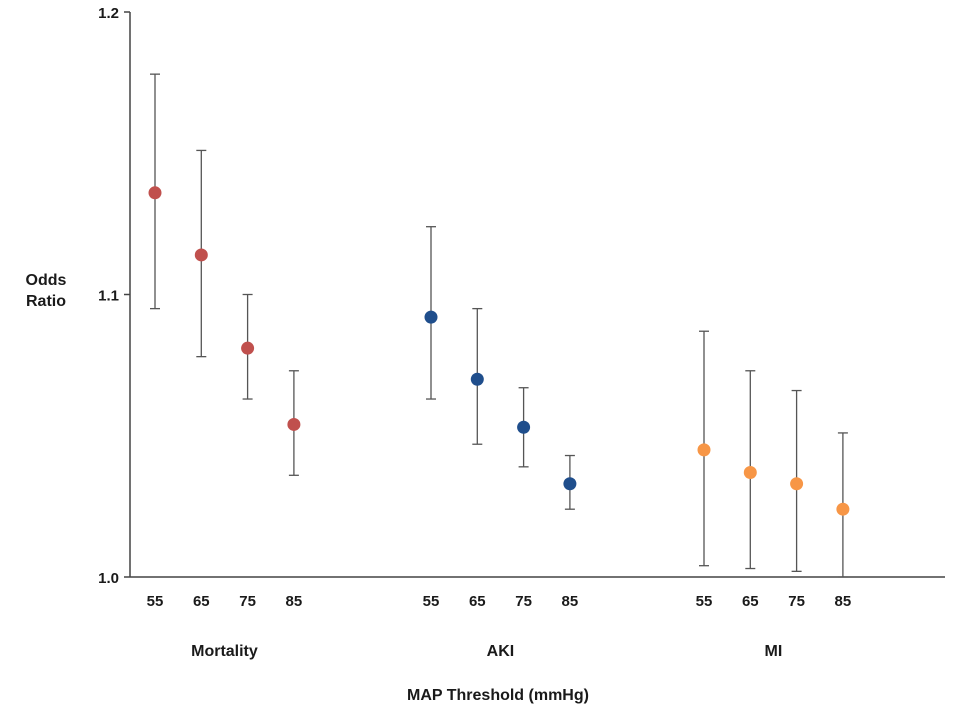 This screenshot has width=974, height=714. I want to click on group-labels: Mortality AKI MI, so click(486, 651).